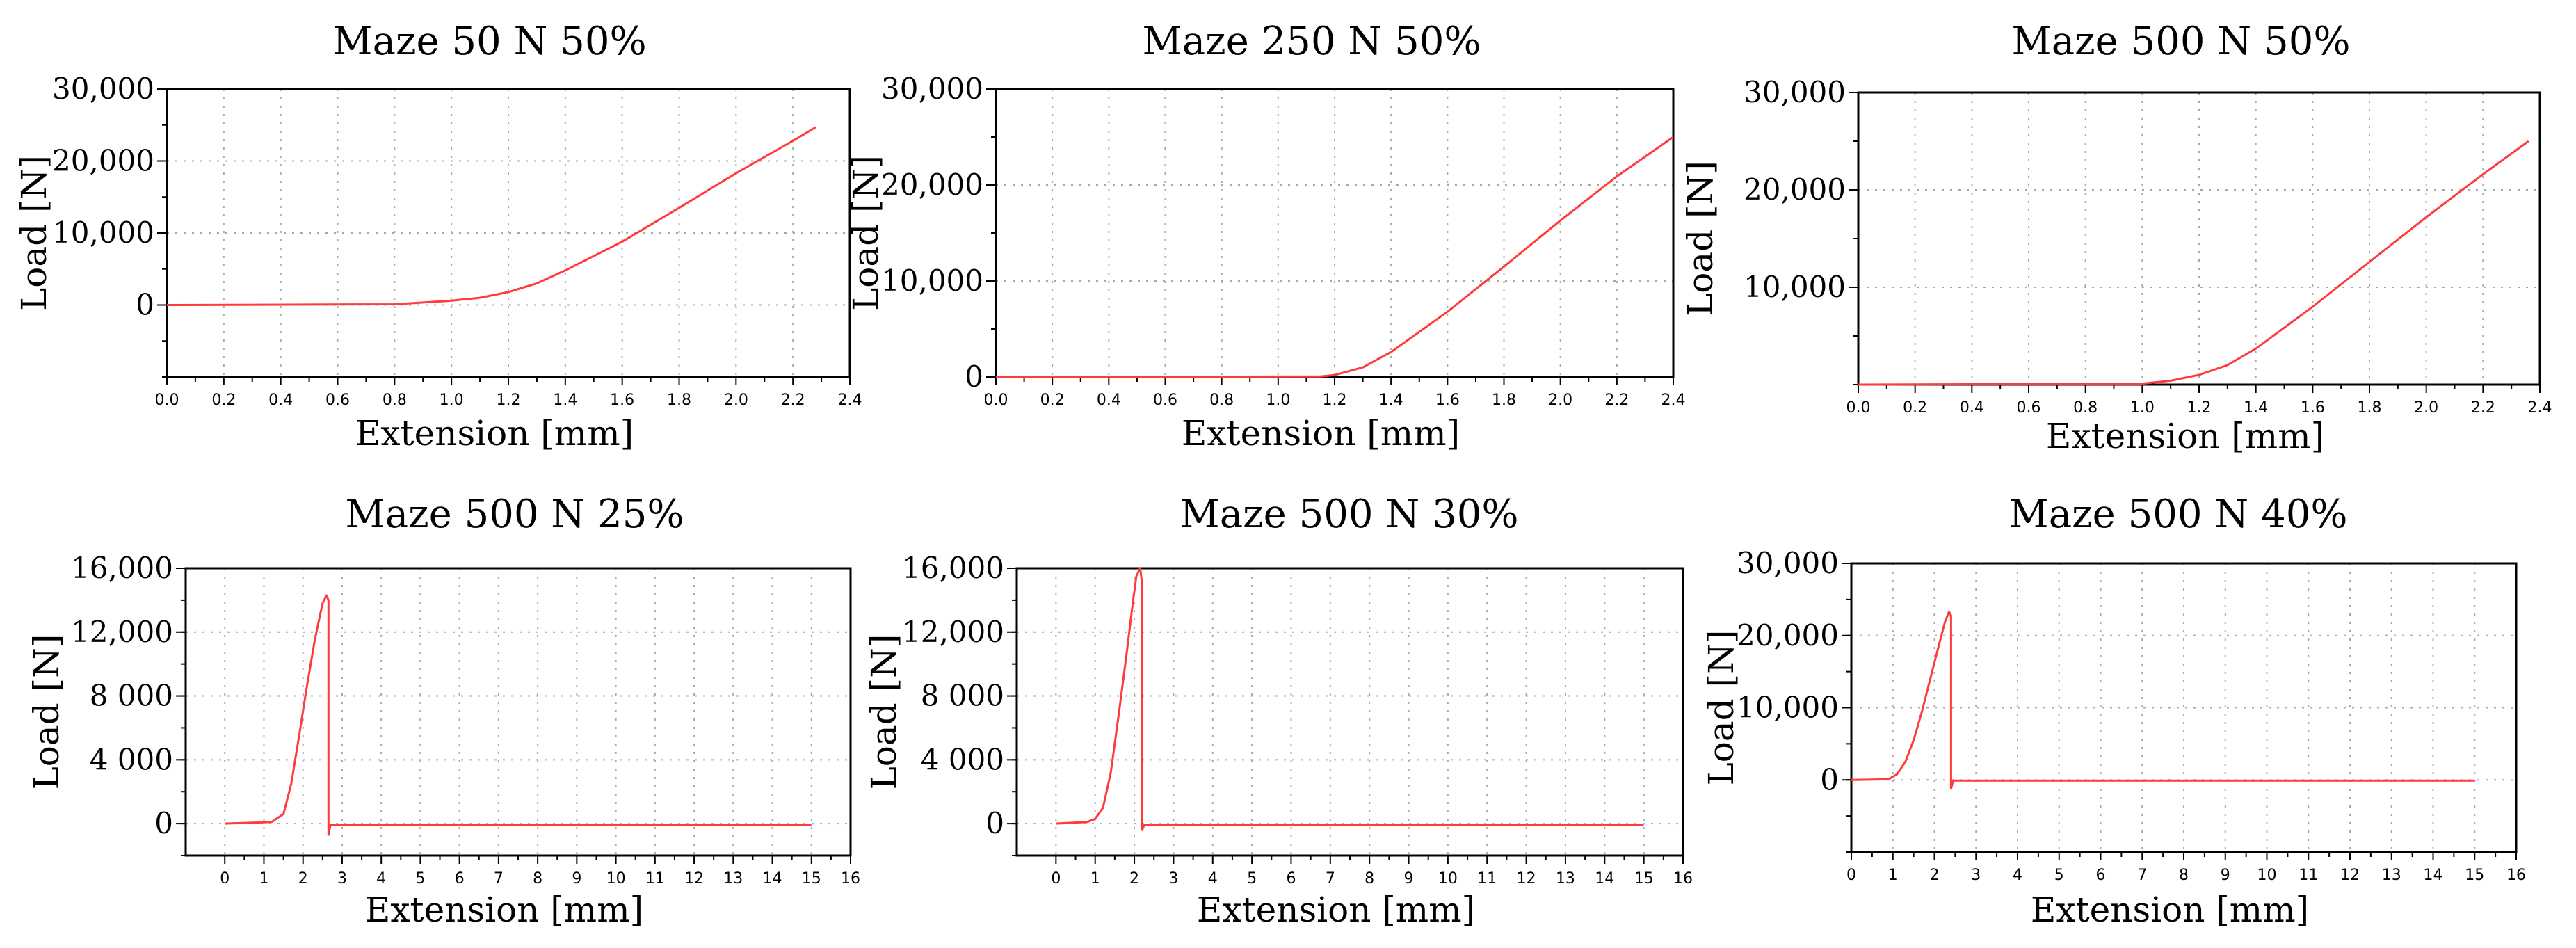  Describe the element at coordinates (489, 41) in the screenshot. I see `chart-title: Maze 50 N 50%` at that location.